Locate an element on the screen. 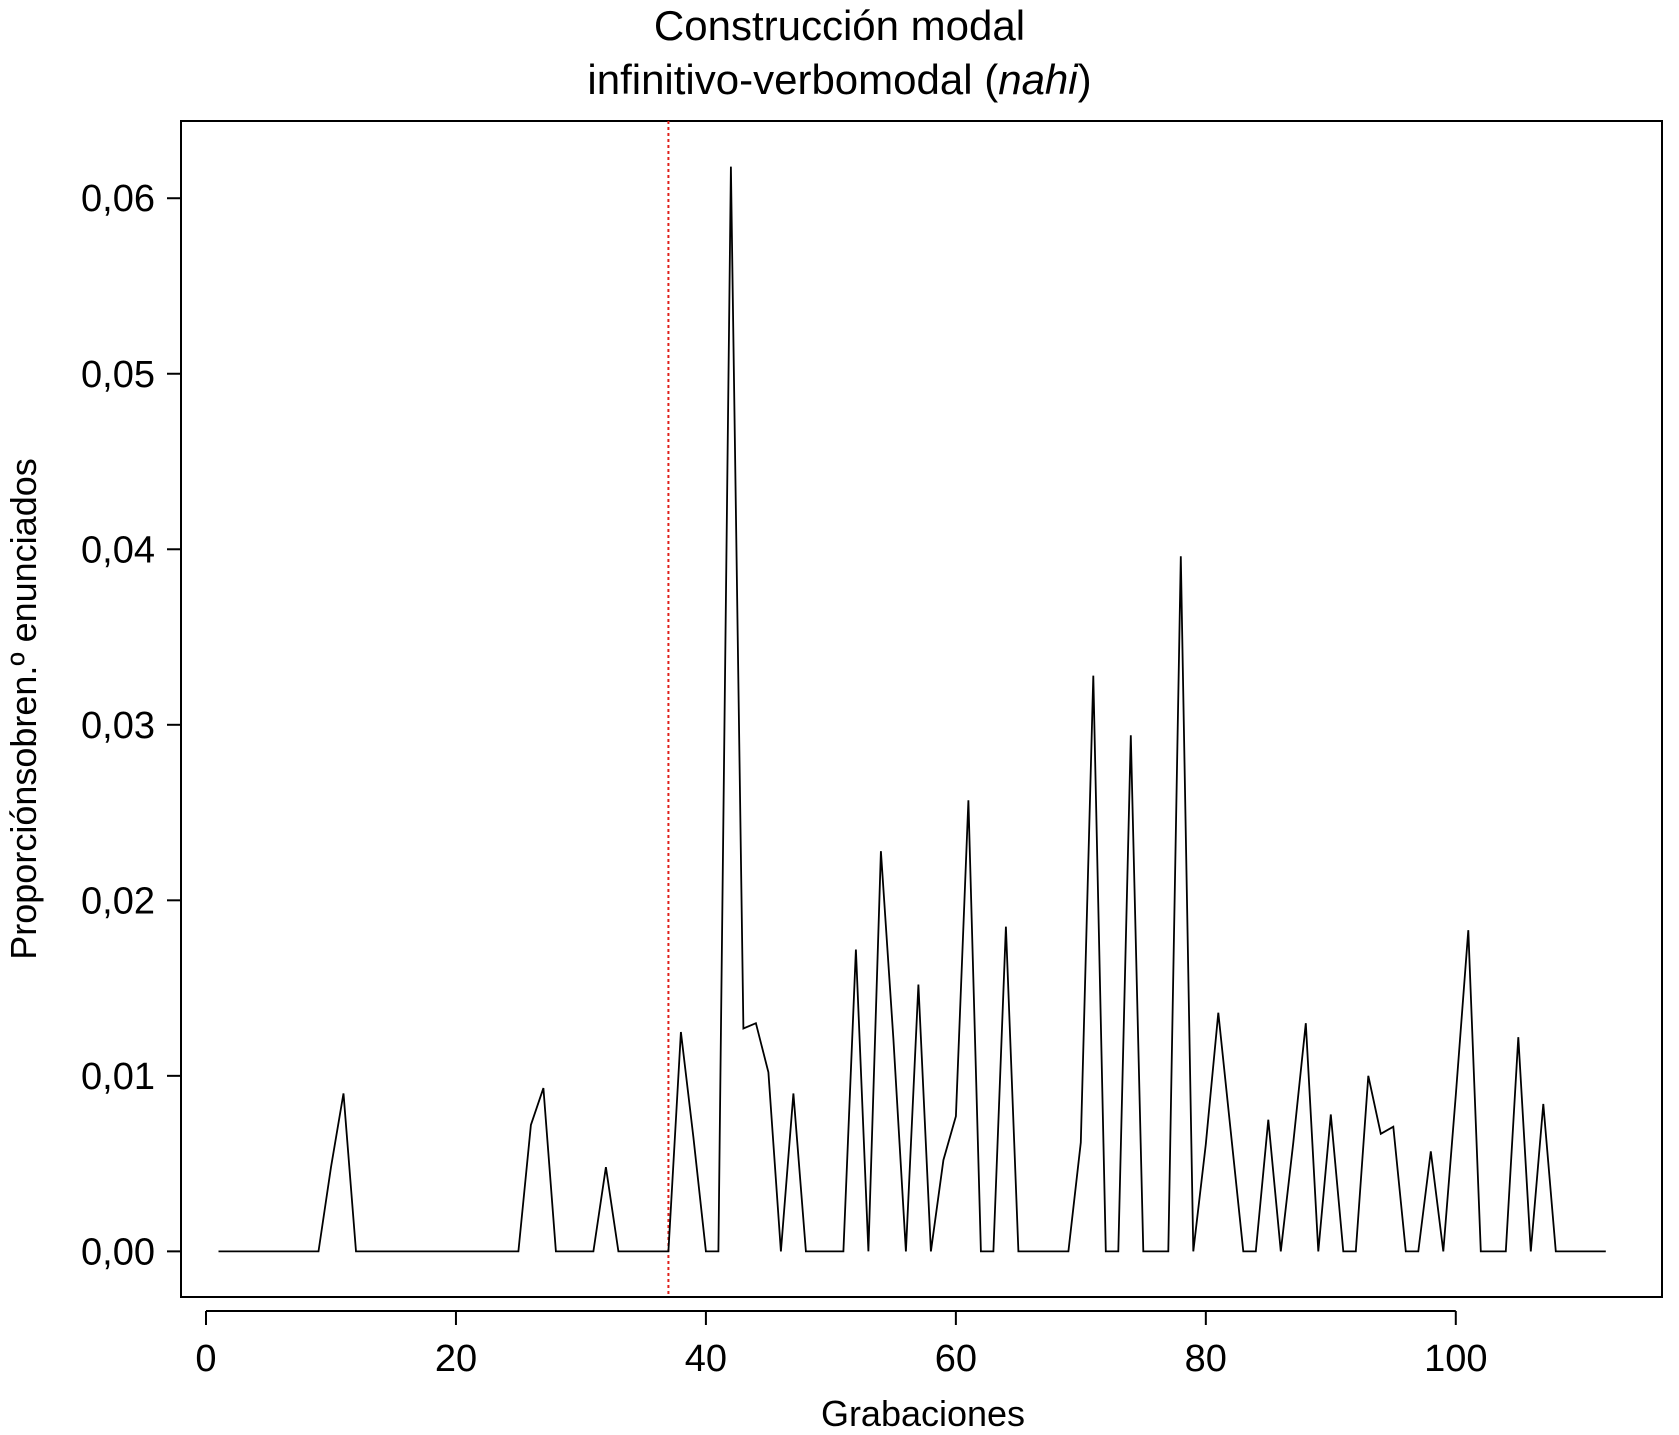 The height and width of the screenshot is (1435, 1679). x-tick-label: 80 is located at coordinates (1206, 1359).